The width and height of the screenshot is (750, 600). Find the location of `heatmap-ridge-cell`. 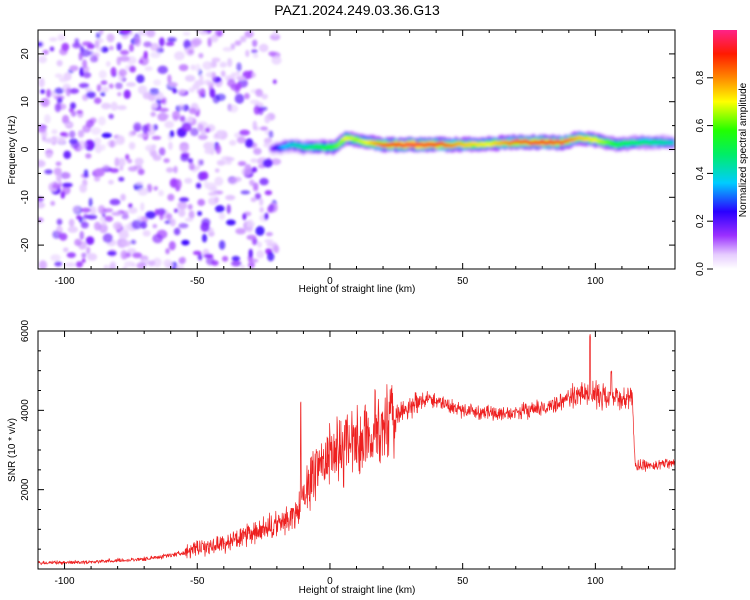

heatmap-ridge-cell is located at coordinates (337, 146).